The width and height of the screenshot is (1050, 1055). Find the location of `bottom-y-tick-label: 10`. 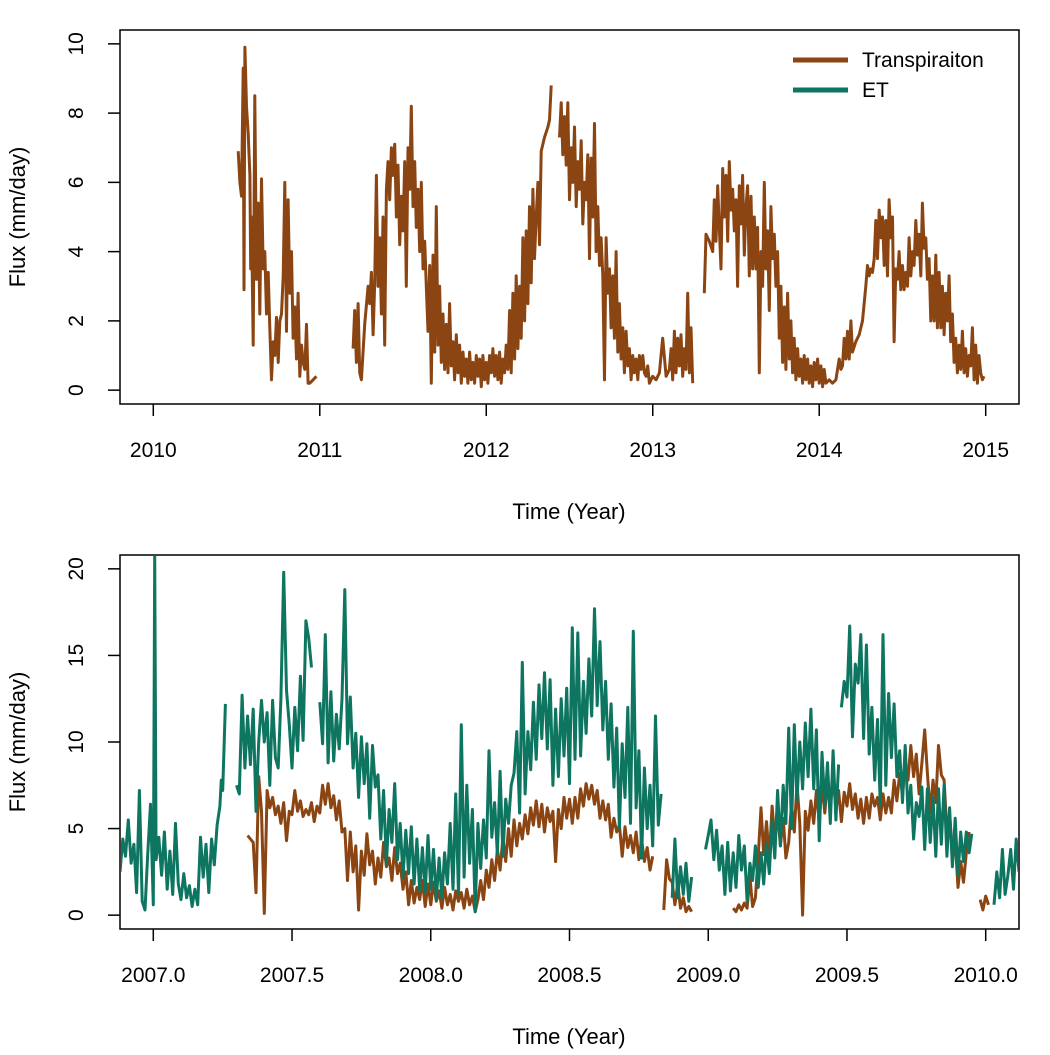

bottom-y-tick-label: 10 is located at coordinates (76, 741).